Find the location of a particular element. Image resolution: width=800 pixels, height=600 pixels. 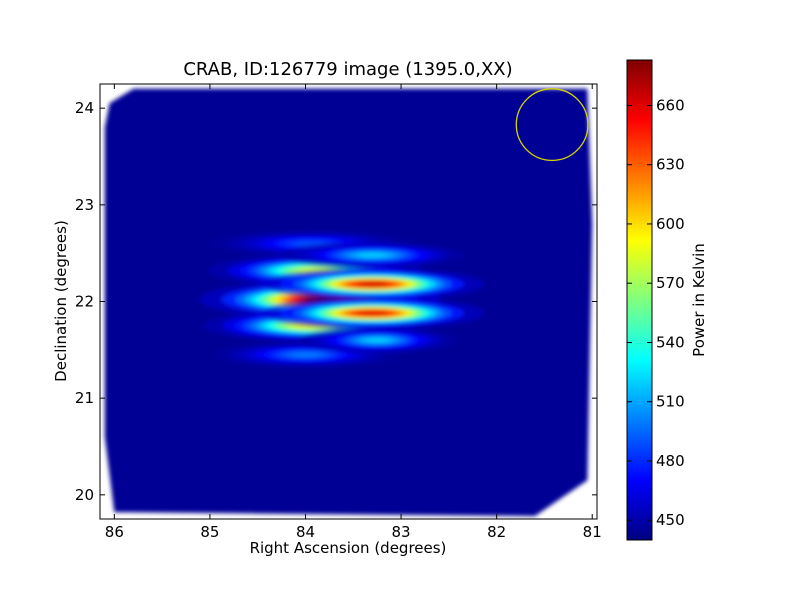

colorbar is located at coordinates (639, 300).